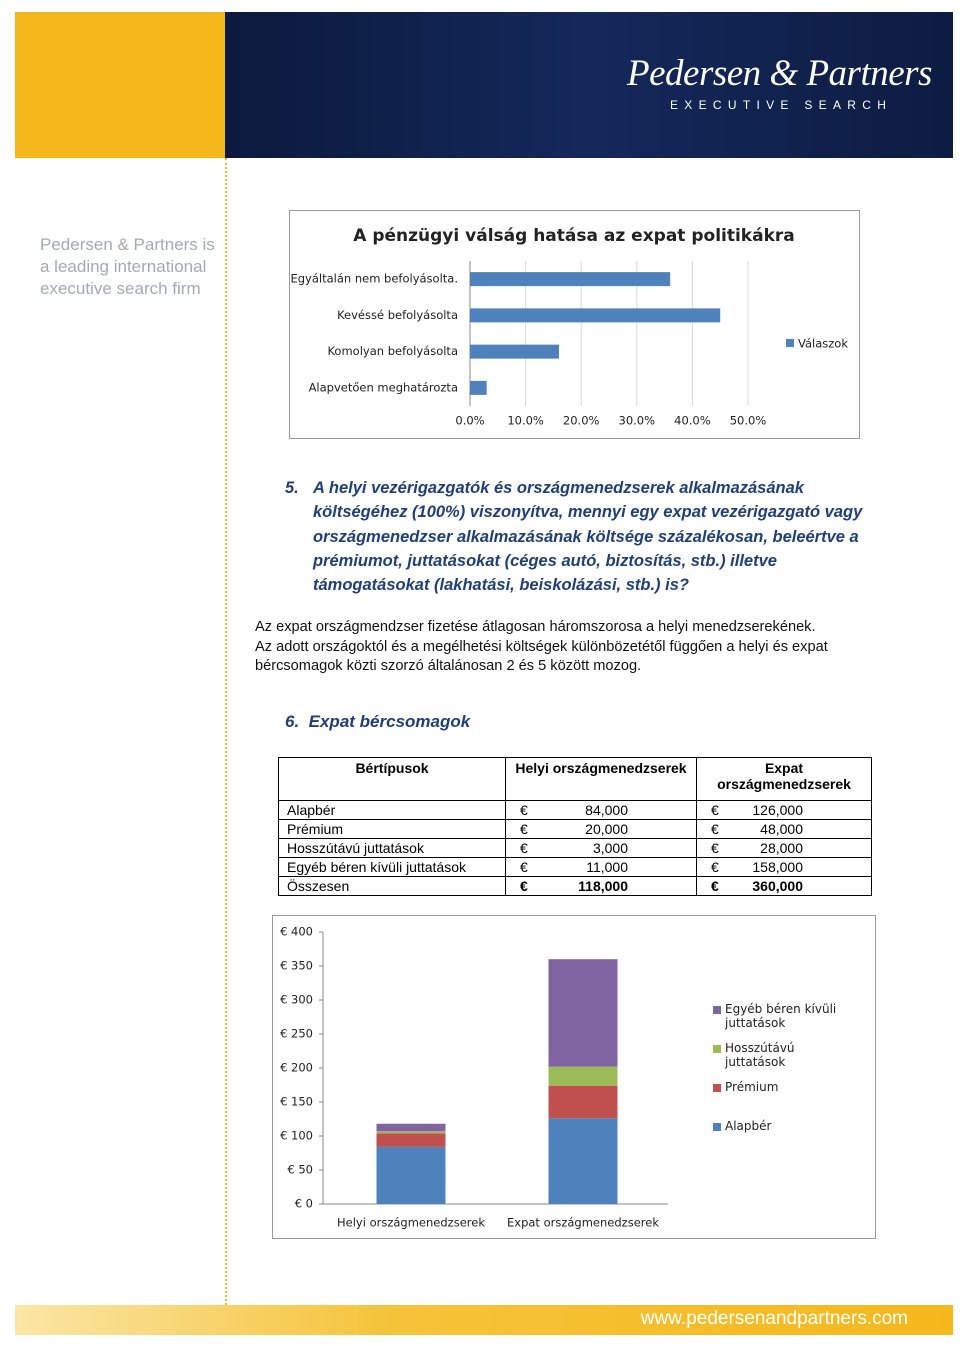  I want to click on side-line: Pedersen & Partners is, so click(127, 244).